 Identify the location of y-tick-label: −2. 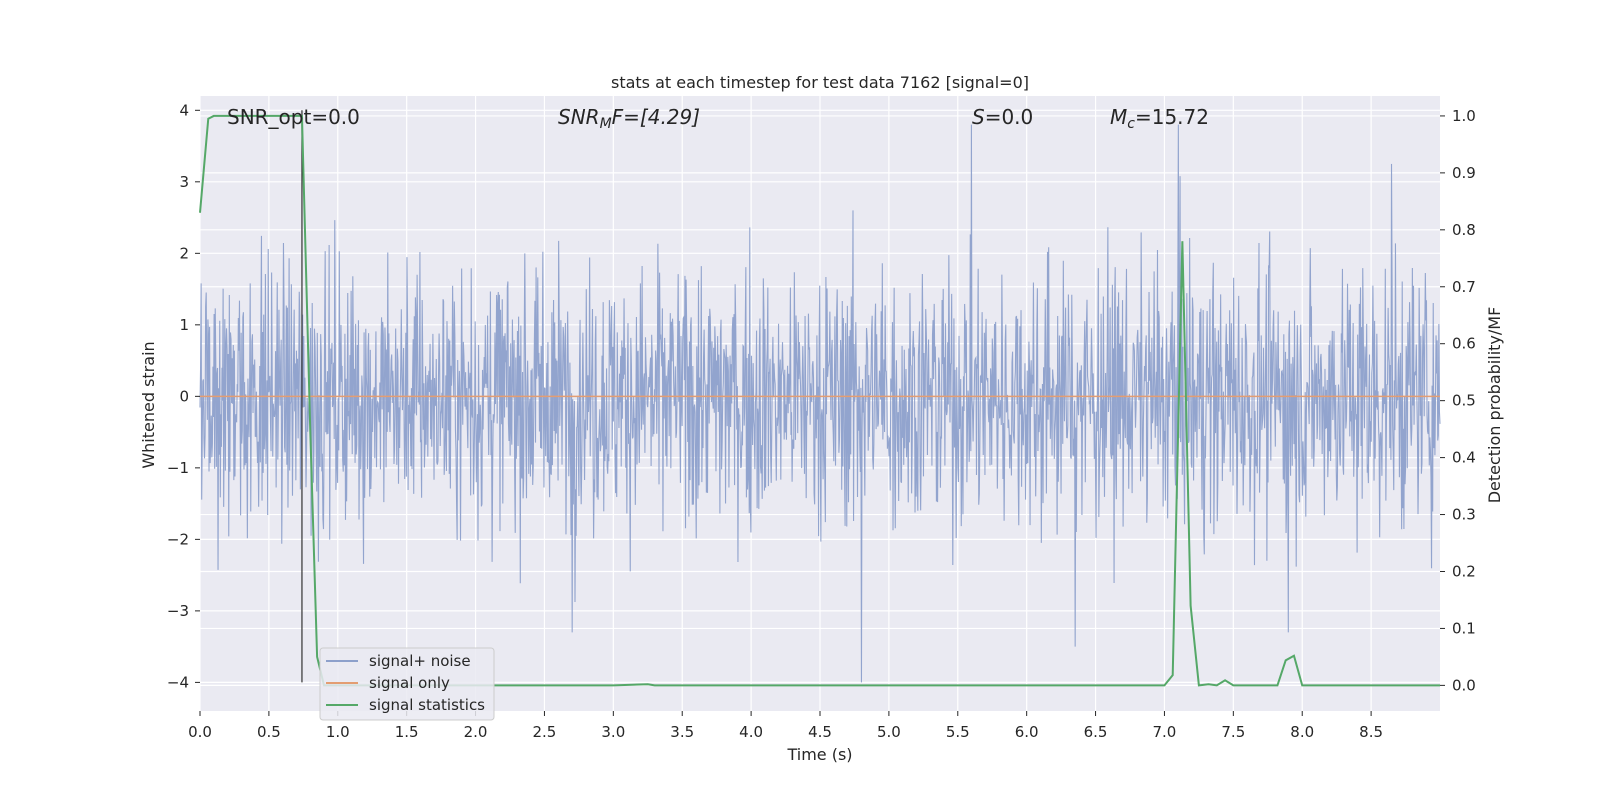
(178, 539).